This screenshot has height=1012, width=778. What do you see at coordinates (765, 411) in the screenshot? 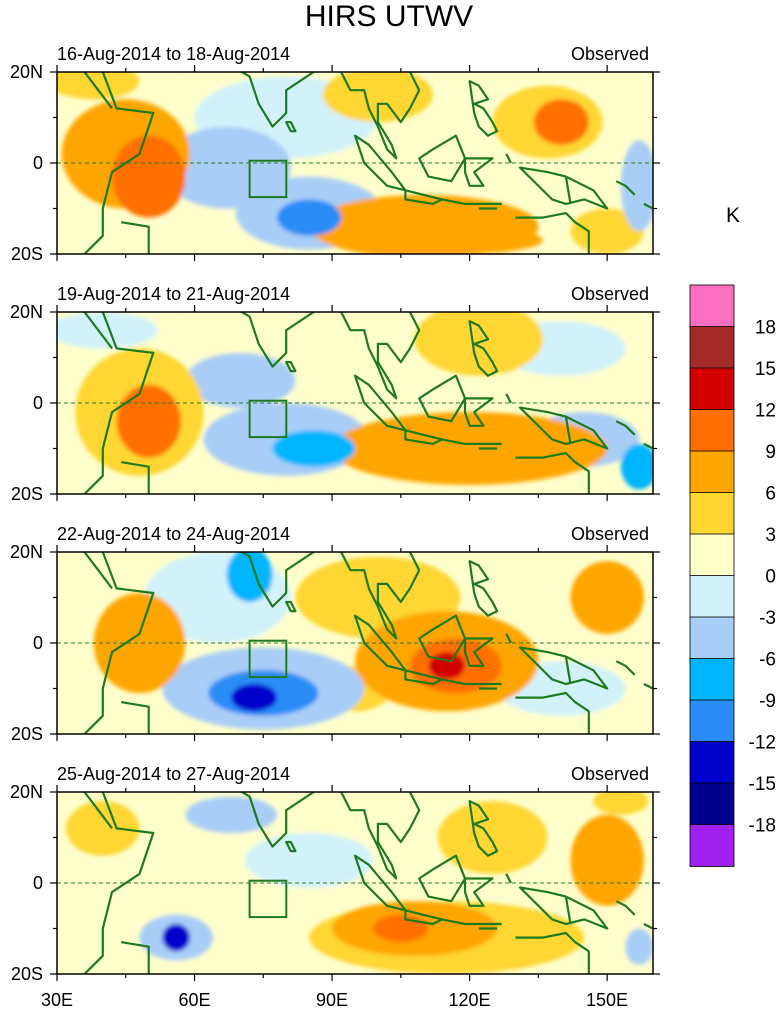
I see `colorbar-label: 12` at bounding box center [765, 411].